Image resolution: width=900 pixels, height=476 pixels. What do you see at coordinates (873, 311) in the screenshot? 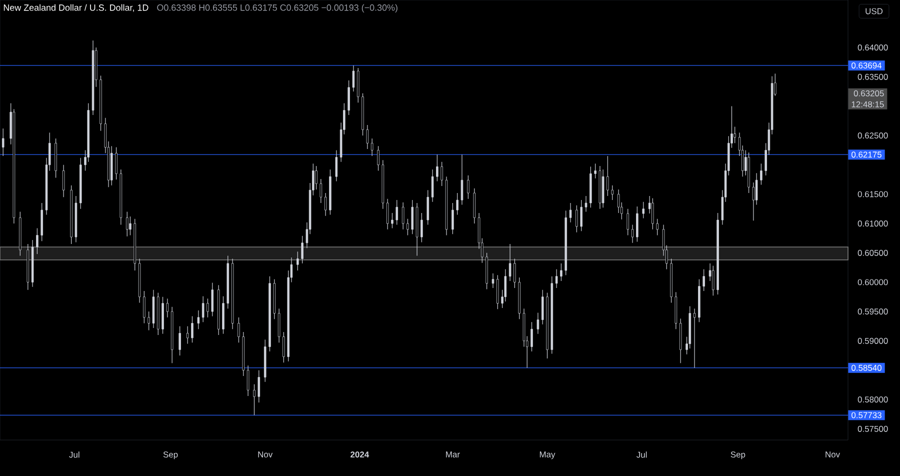
I see `y-tick-label: 0.59500` at bounding box center [873, 311].